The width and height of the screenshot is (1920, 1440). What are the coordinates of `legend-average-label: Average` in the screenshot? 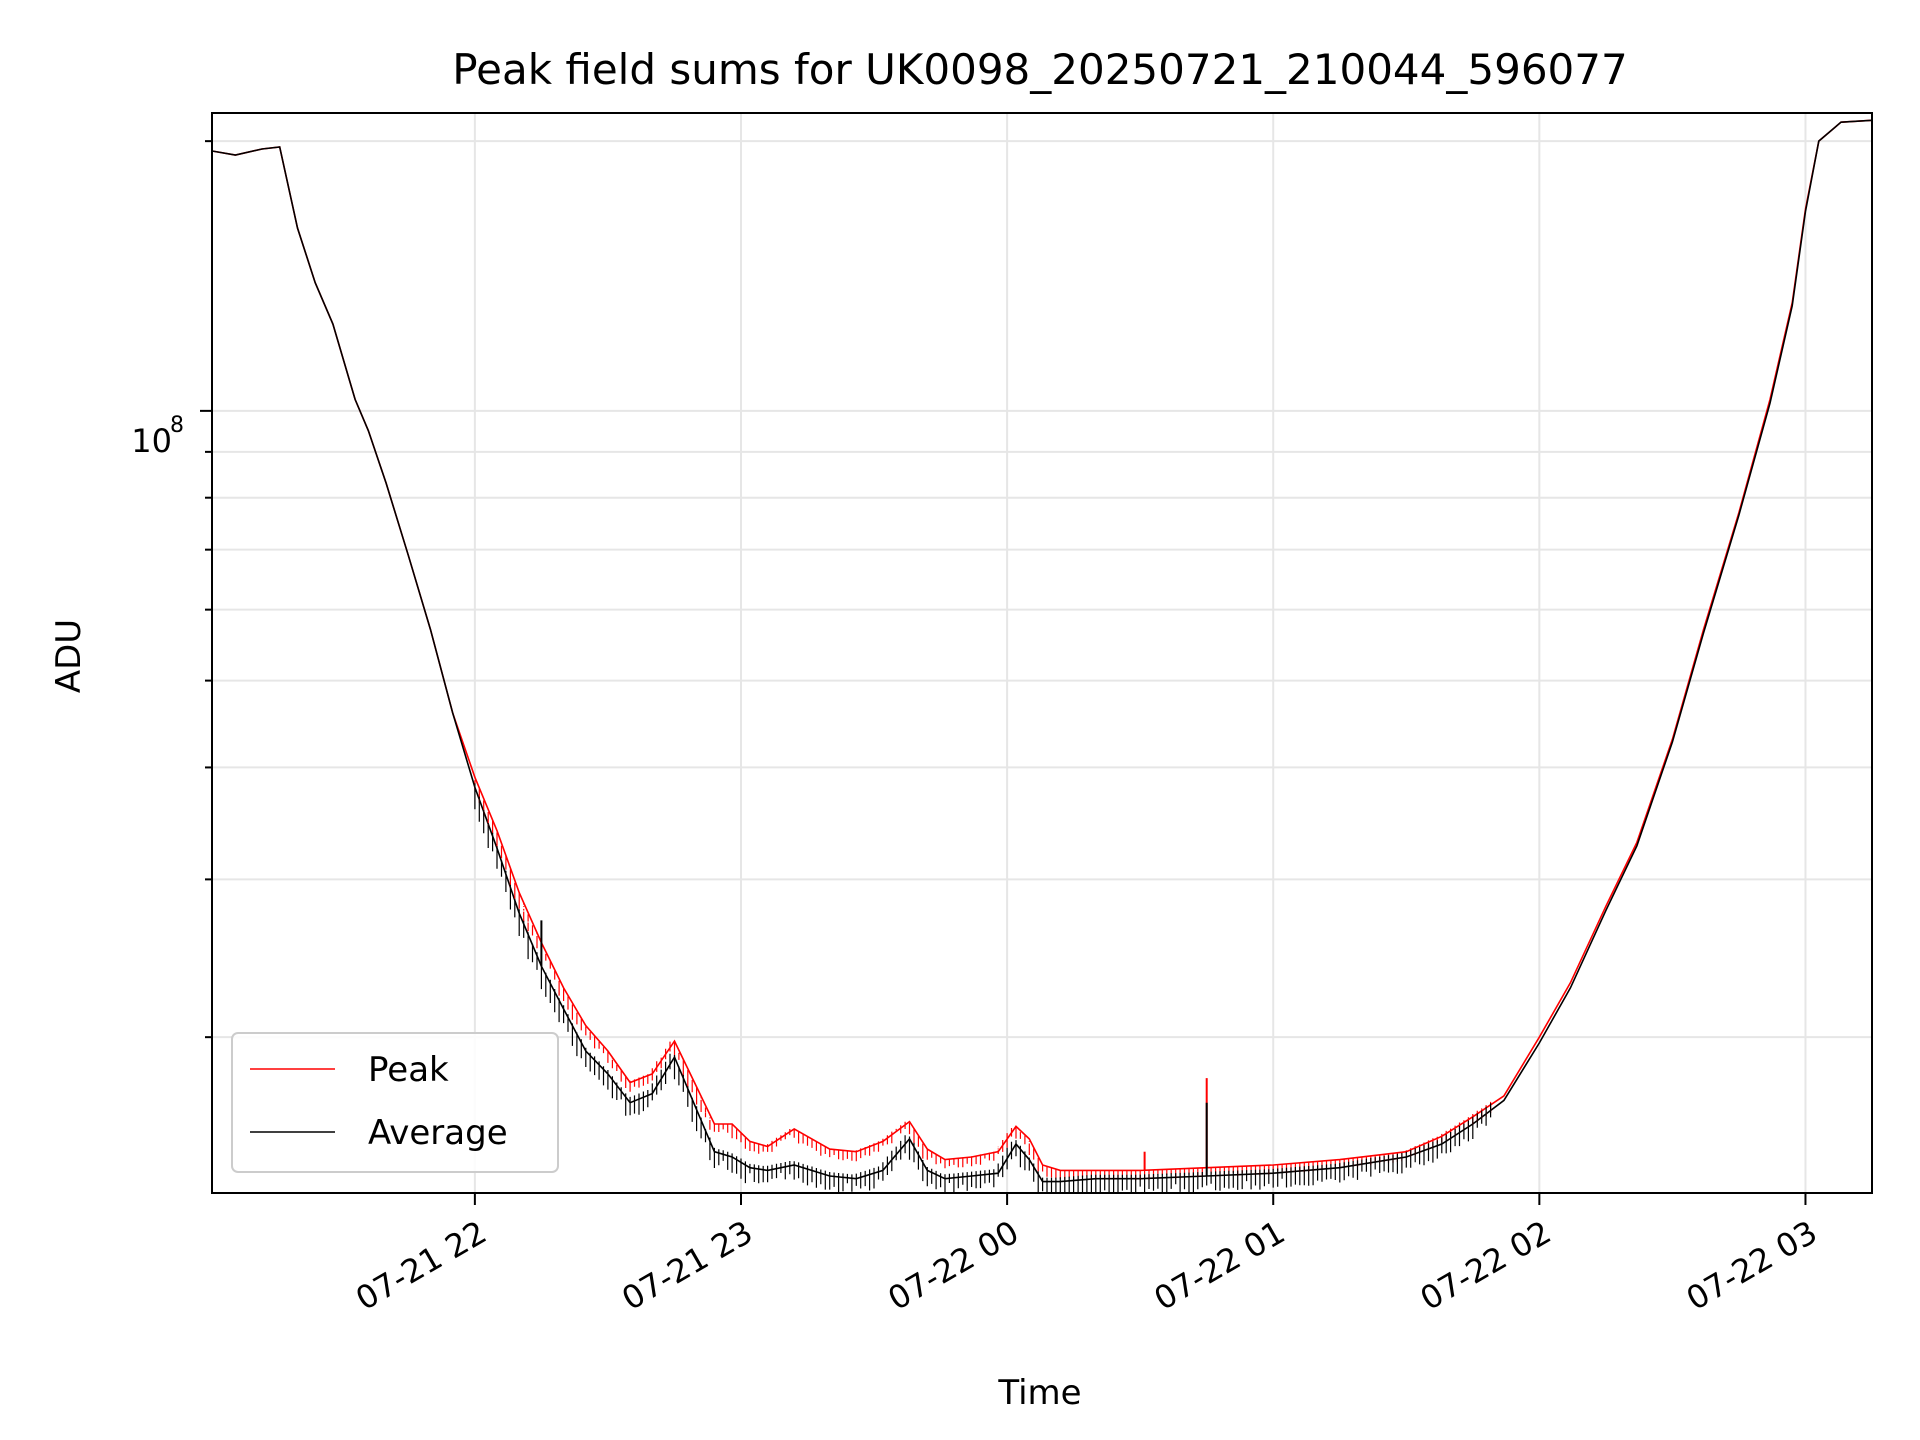 It's located at (438, 1133).